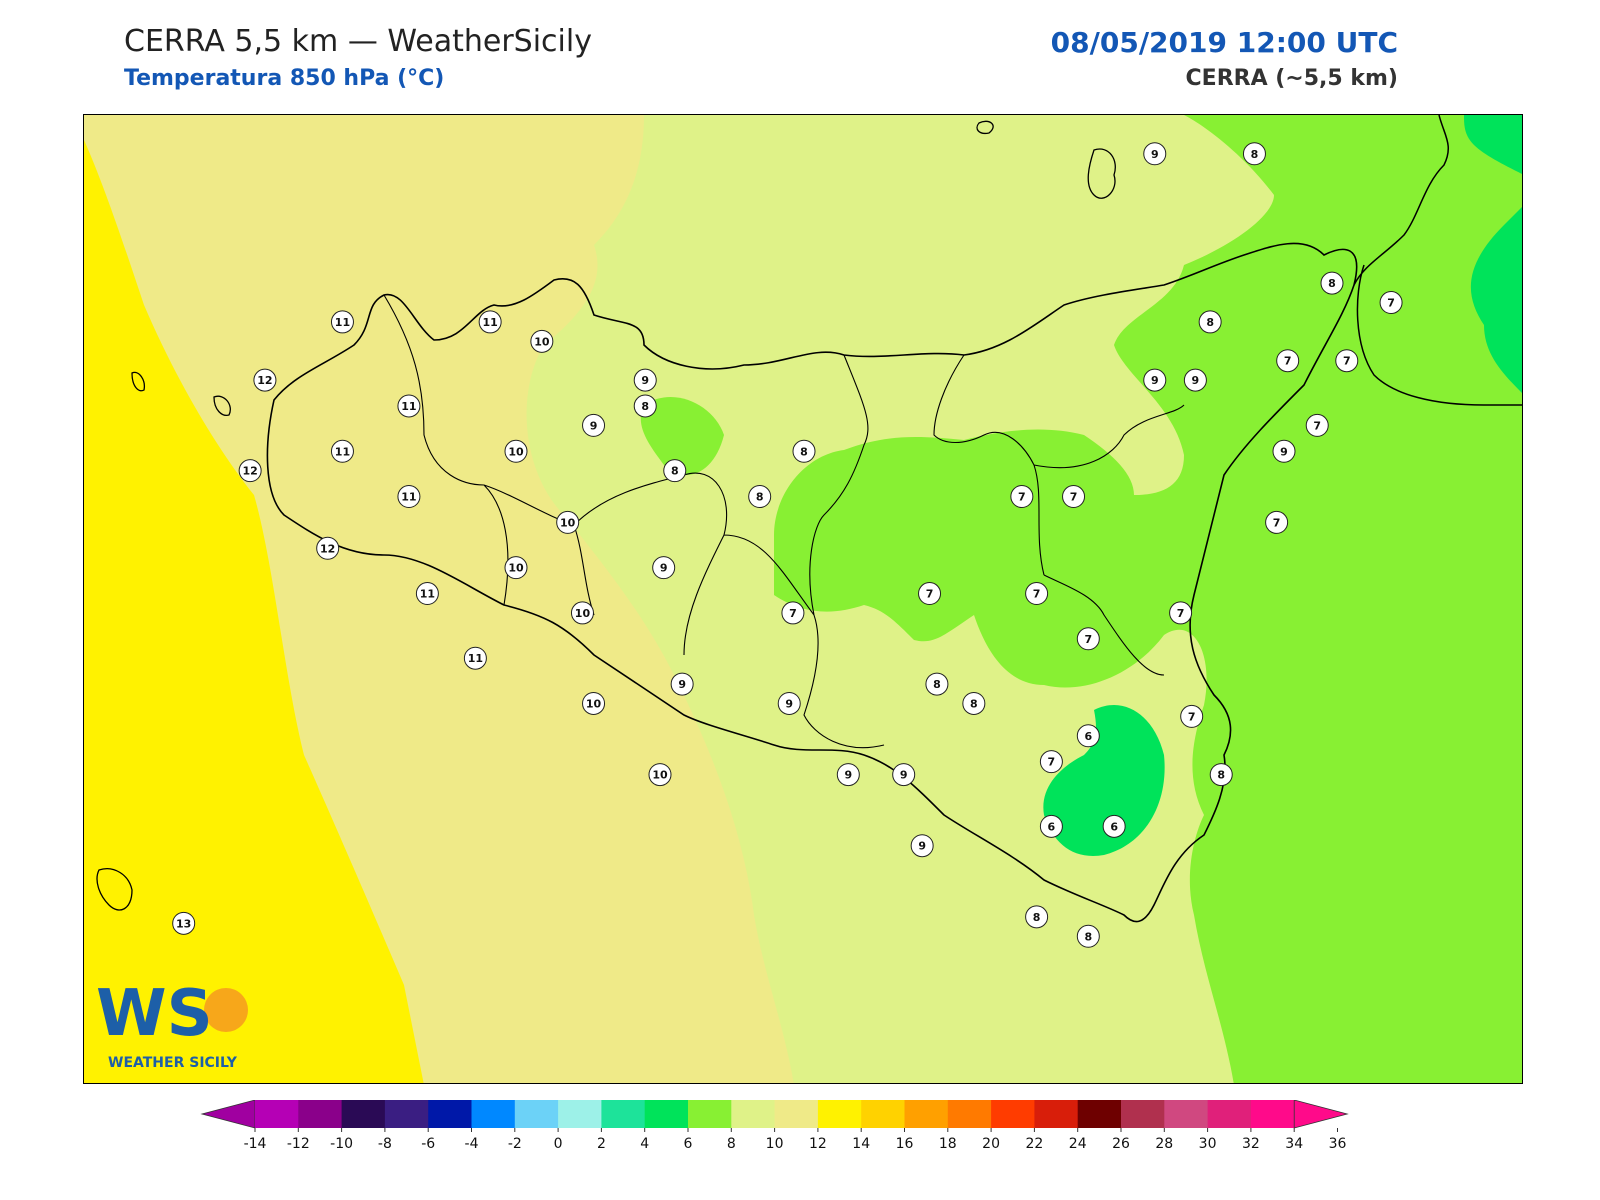 The image size is (1600, 1200). What do you see at coordinates (1208, 1144) in the screenshot?
I see `colorbar-tick-label: 30` at bounding box center [1208, 1144].